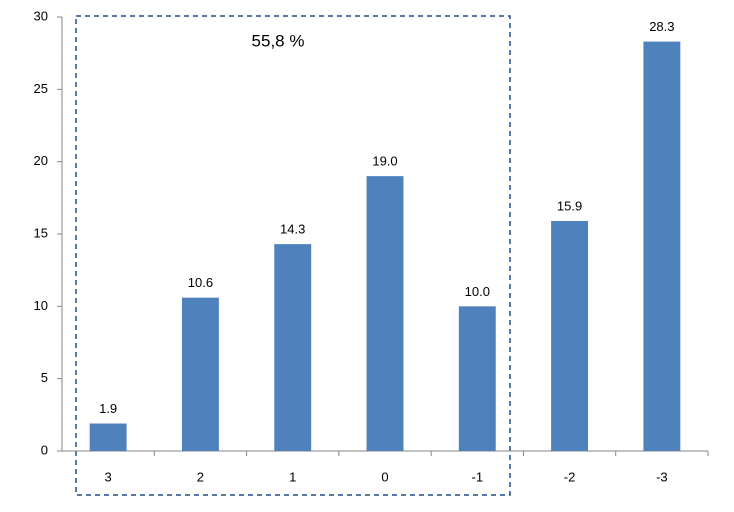  I want to click on value-label: 14.3, so click(292, 229).